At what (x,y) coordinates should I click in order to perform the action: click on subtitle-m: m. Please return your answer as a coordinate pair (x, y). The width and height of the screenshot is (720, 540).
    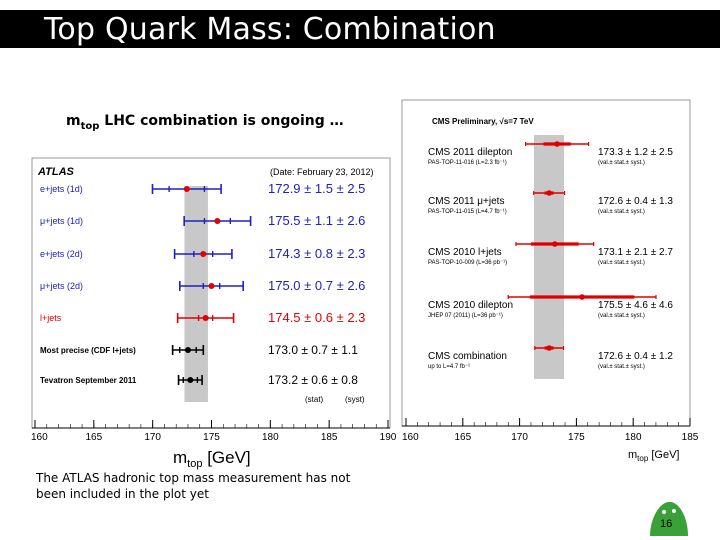
    Looking at the image, I should click on (73, 121).